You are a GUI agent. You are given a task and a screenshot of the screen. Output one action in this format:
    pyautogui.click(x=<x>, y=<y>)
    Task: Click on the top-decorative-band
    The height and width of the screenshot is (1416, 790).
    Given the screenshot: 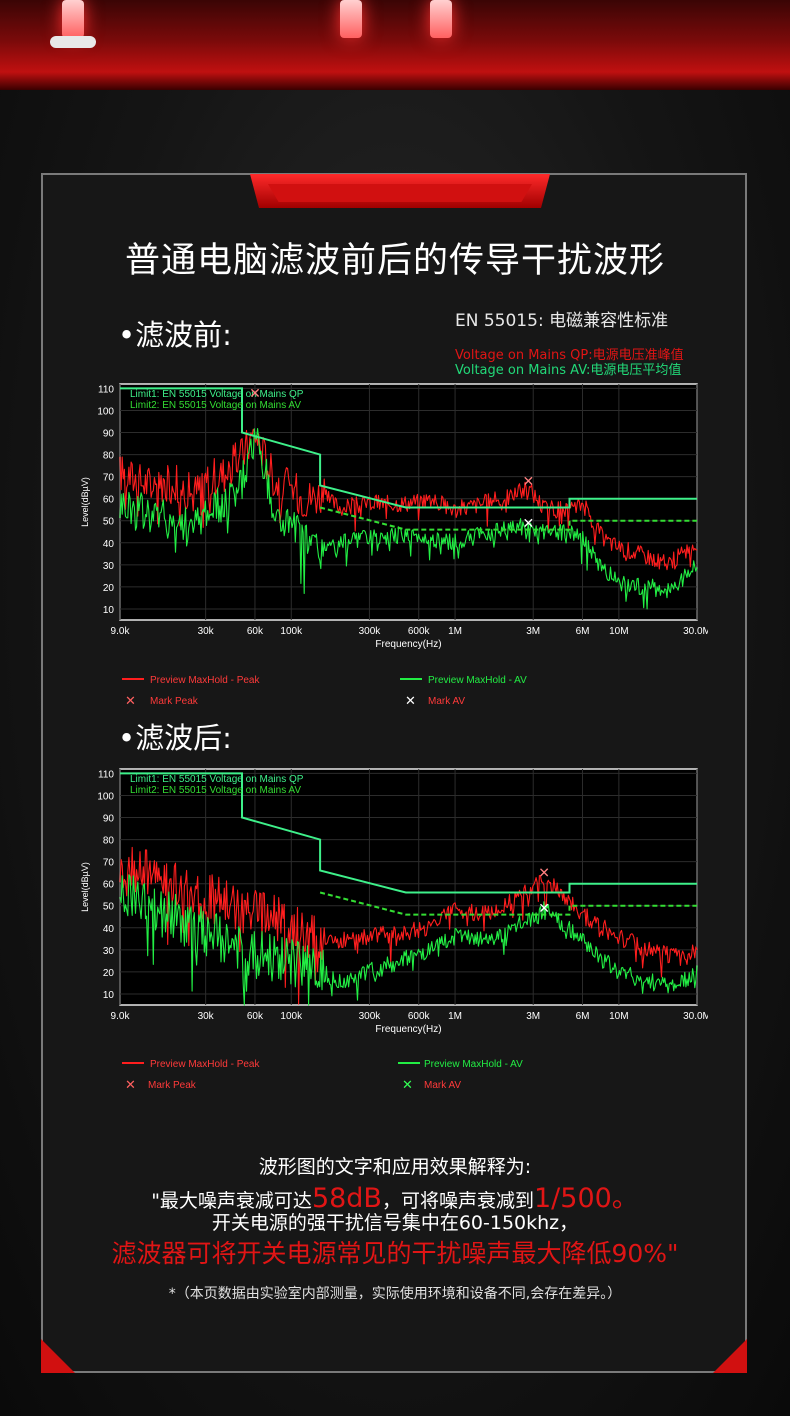 What is the action you would take?
    pyautogui.click(x=395, y=45)
    